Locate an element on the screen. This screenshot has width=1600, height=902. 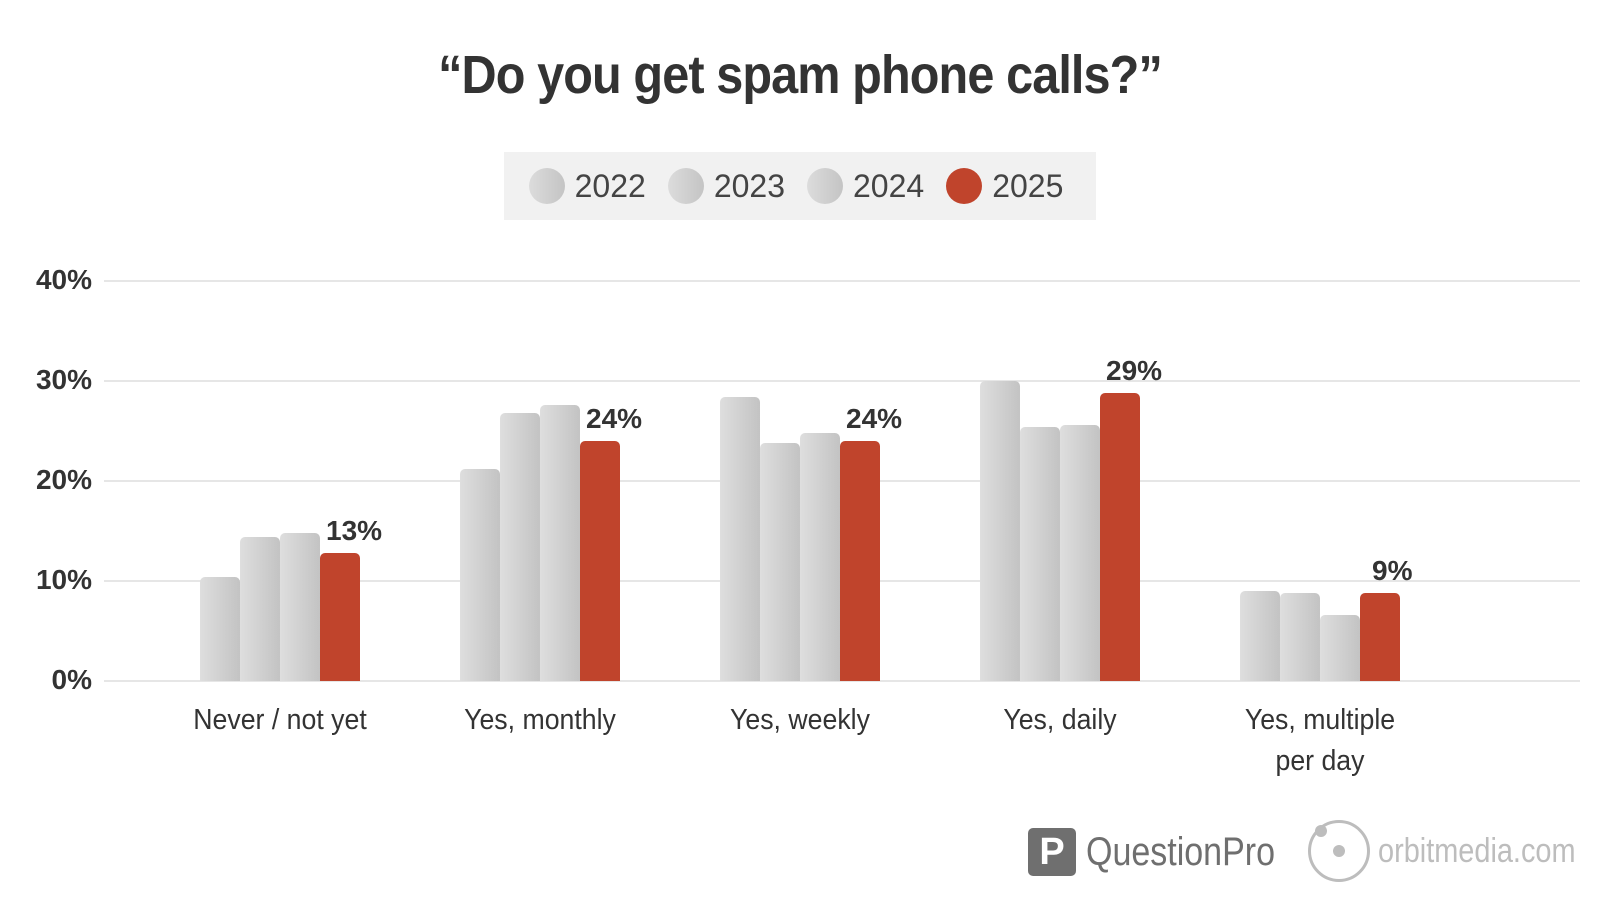
y-tick-label: 10% is located at coordinates (63, 579).